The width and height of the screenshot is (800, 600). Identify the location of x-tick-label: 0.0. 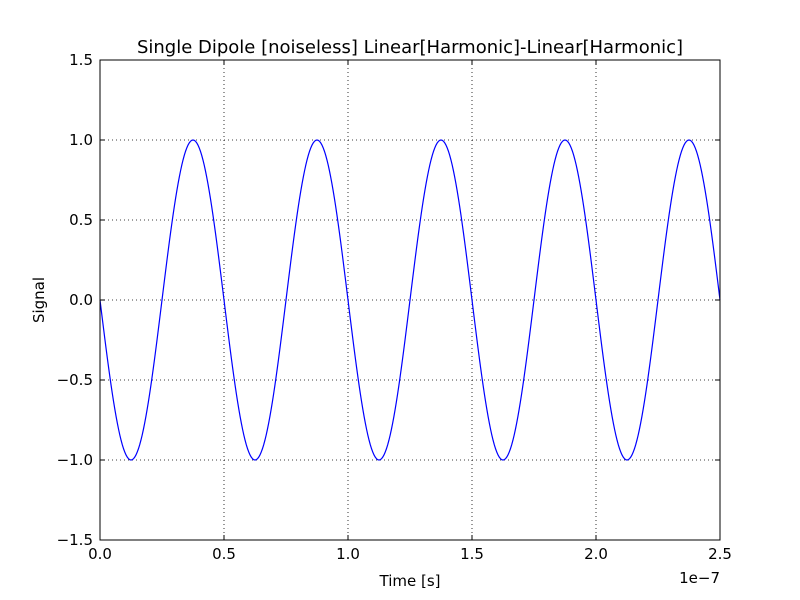
(100, 554).